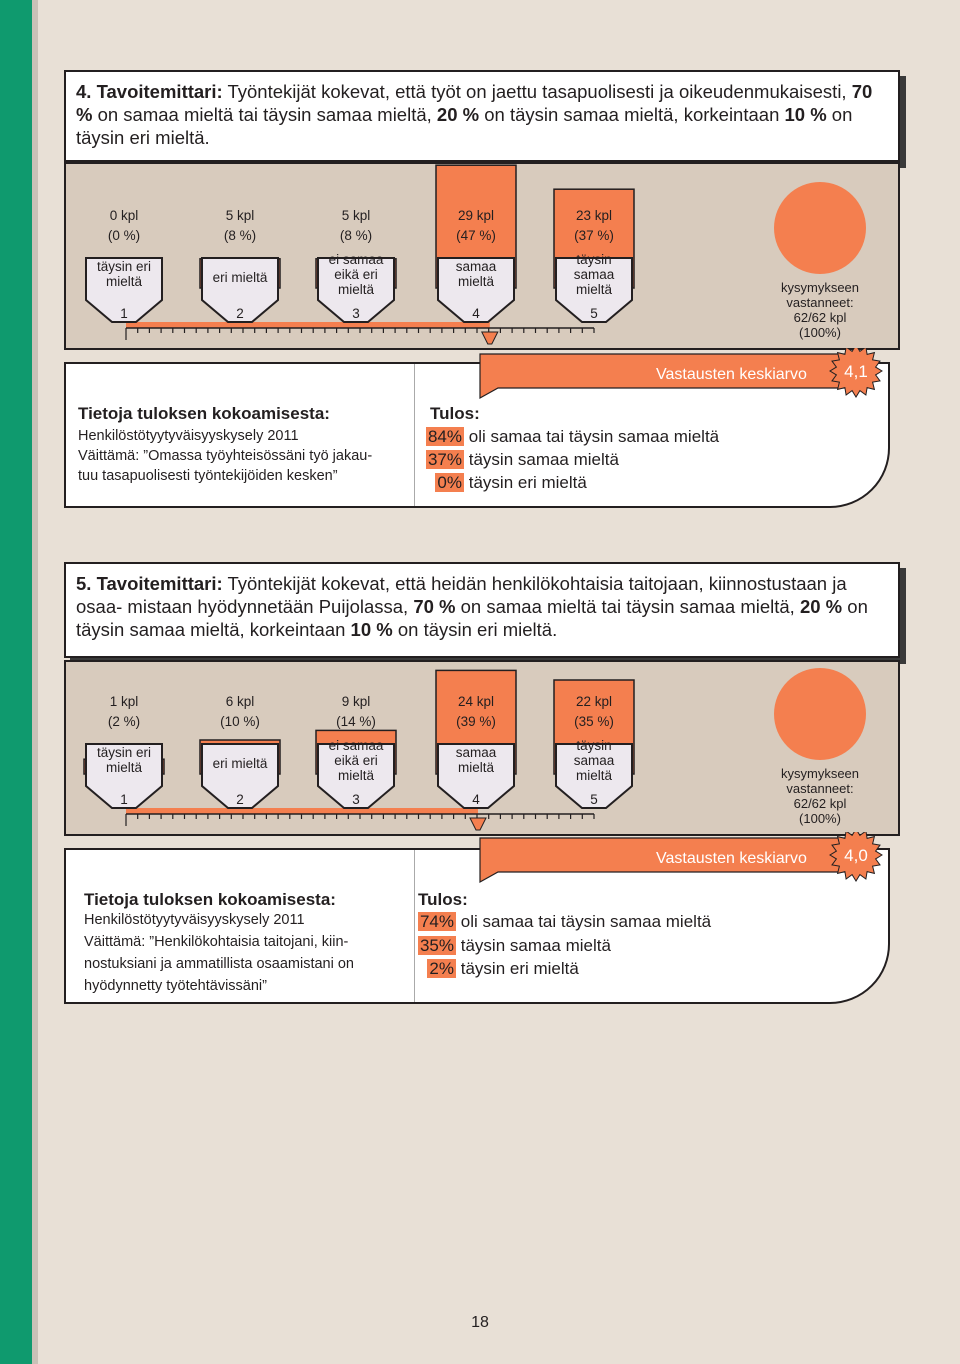 The image size is (960, 1364). Describe the element at coordinates (594, 436) in the screenshot. I see `result-text: oli samaa tai täysin samaa mieltä` at that location.